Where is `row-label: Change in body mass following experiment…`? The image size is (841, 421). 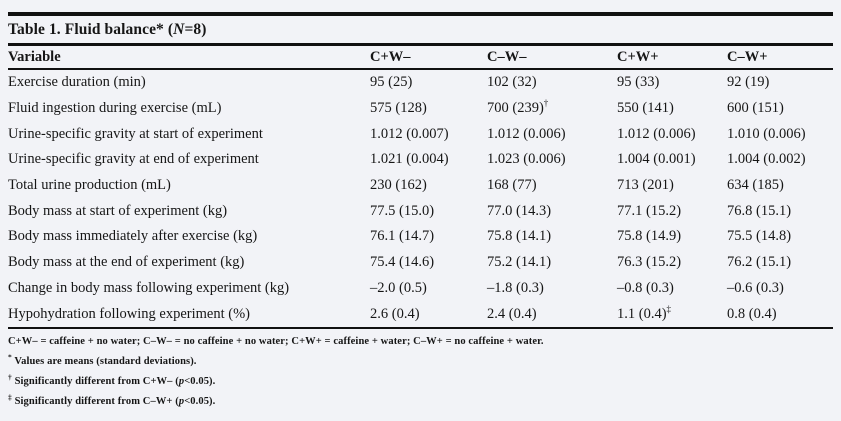
row-label: Change in body mass following experiment… is located at coordinates (149, 287).